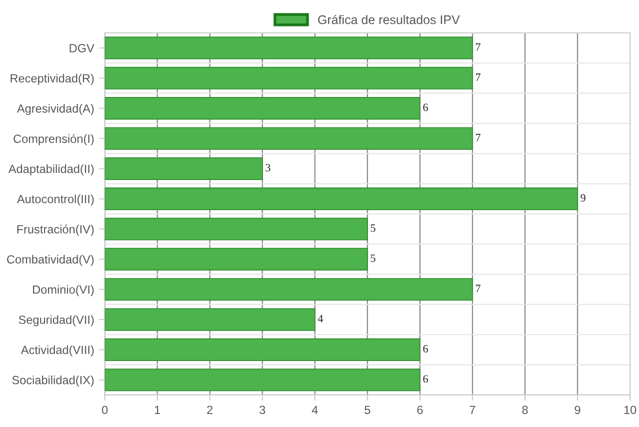  Describe the element at coordinates (53, 381) in the screenshot. I see `y-tick-label: Sociabilidad(IX)` at that location.